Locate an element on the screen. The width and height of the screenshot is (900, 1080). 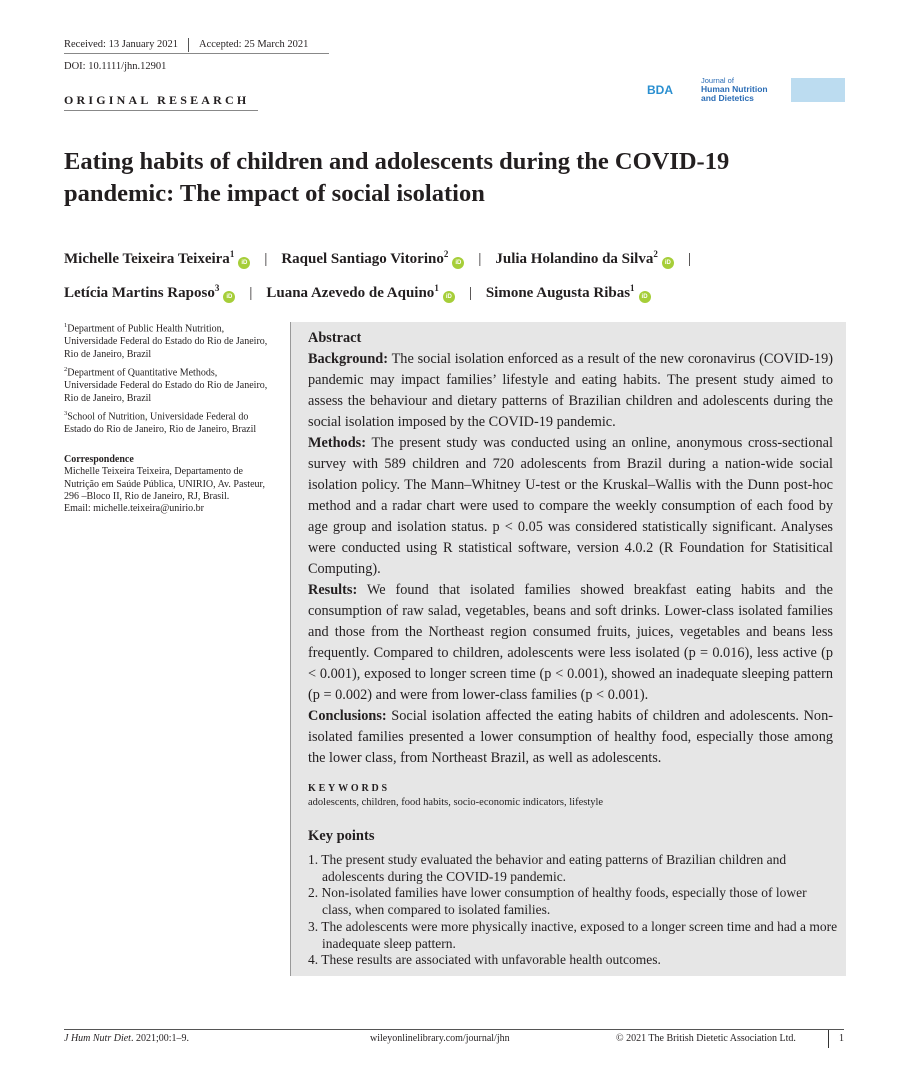
author: Michelle Teixeira Teixeira1iD is located at coordinates (157, 259).